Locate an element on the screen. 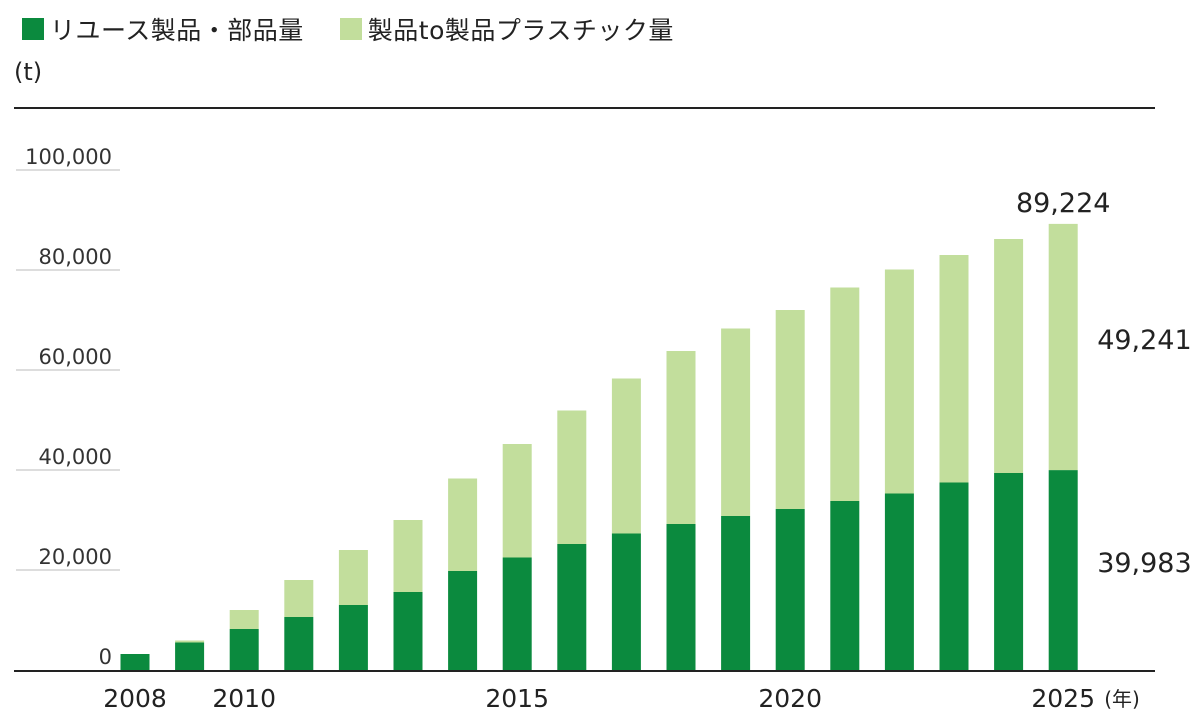 The image size is (1200, 725). bar-reuse-2012 is located at coordinates (353, 637).